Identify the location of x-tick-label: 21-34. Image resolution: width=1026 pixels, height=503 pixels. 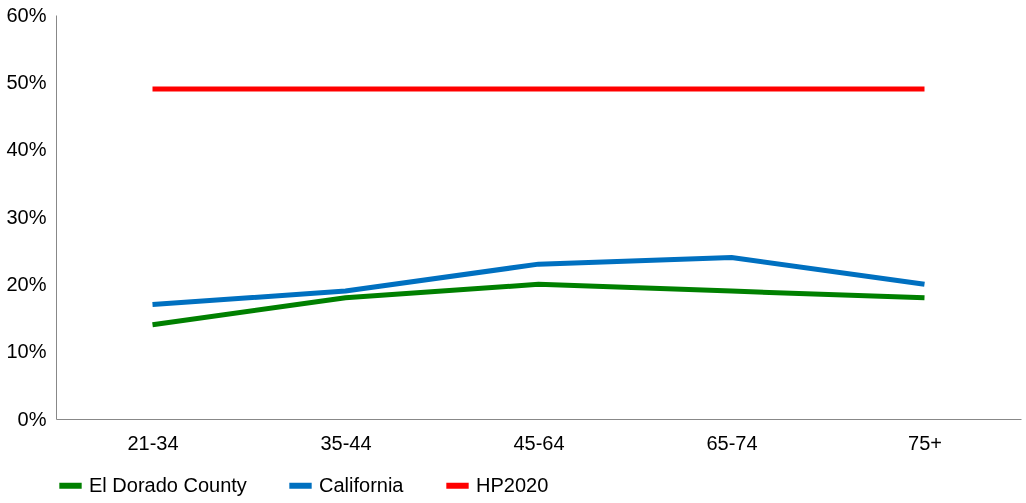
(153, 442).